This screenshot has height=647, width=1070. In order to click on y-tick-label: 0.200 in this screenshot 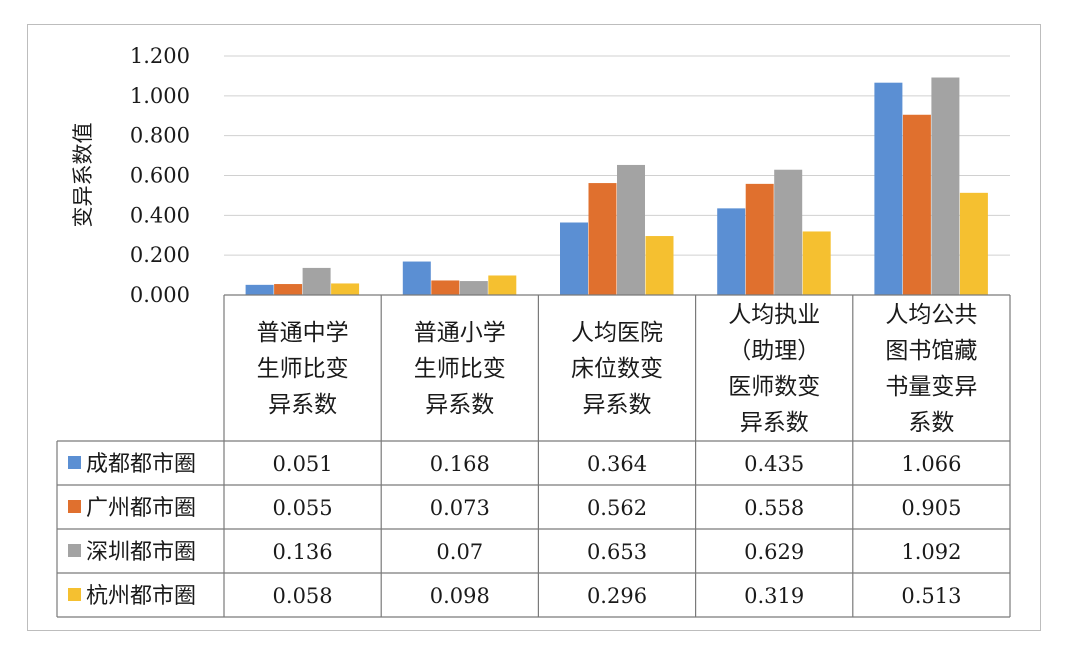, I will do `click(160, 255)`.